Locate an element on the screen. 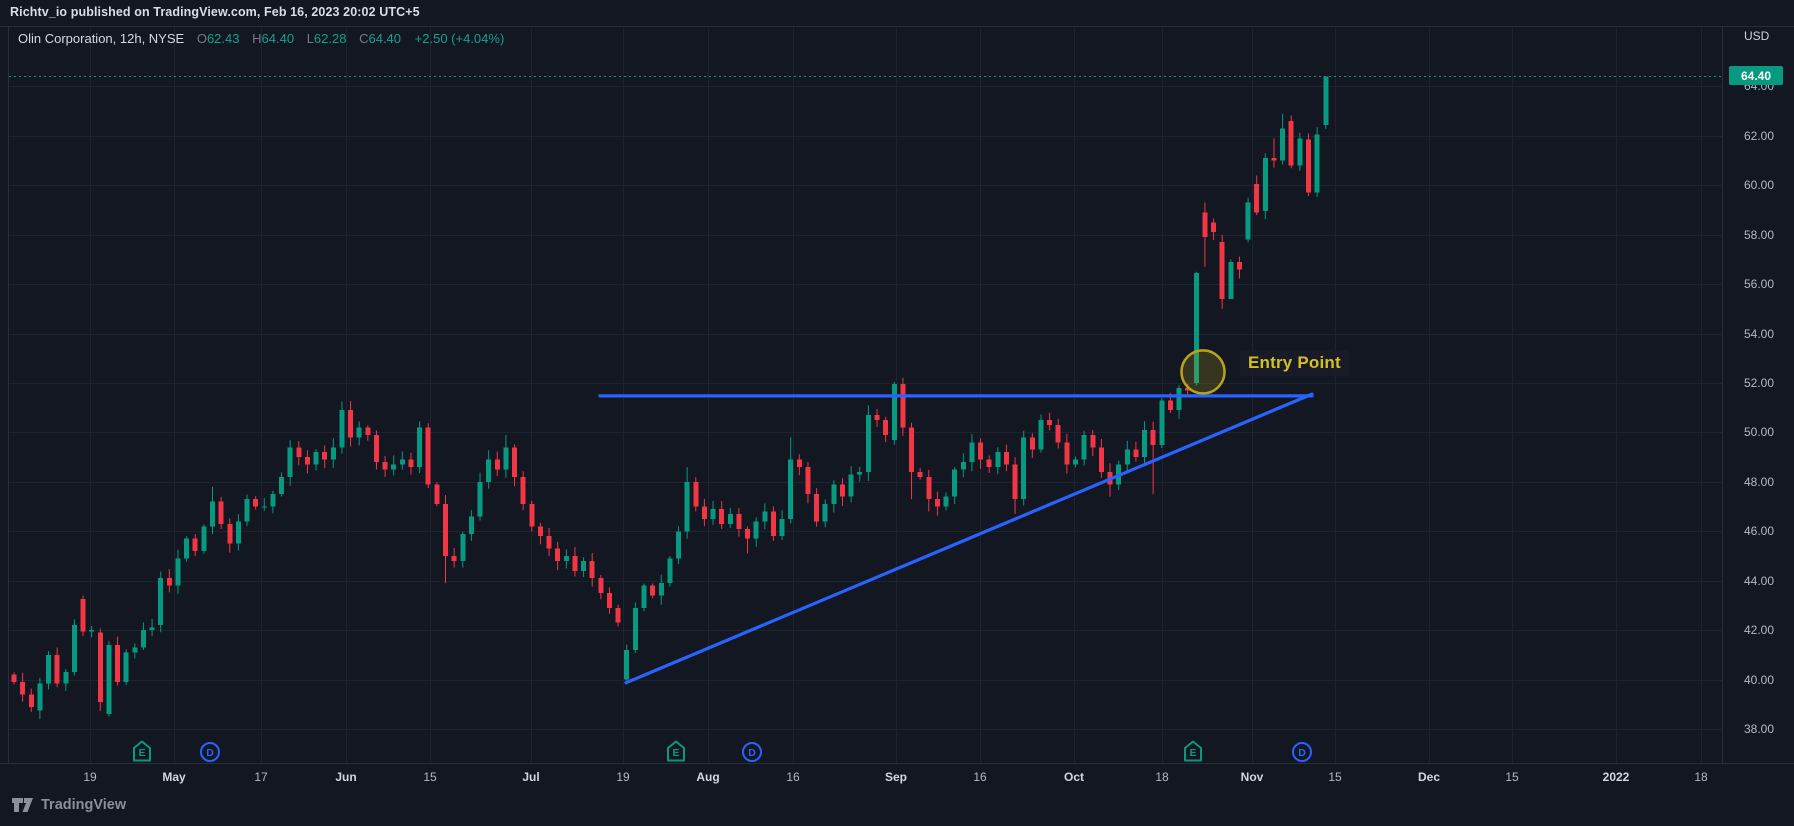 This screenshot has height=826, width=1794. time-axis-label: 19 is located at coordinates (623, 777).